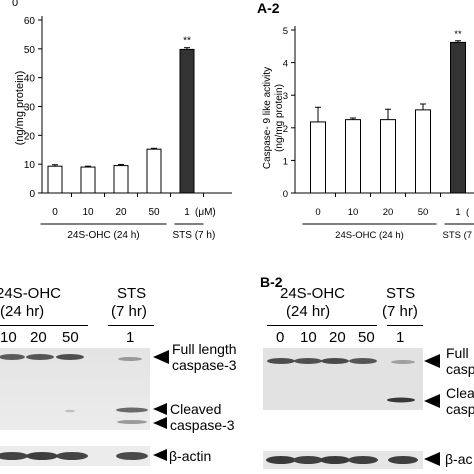 This screenshot has width=474, height=474. Describe the element at coordinates (457, 212) in the screenshot. I see `chart-a2-category-label-4: 1` at that location.